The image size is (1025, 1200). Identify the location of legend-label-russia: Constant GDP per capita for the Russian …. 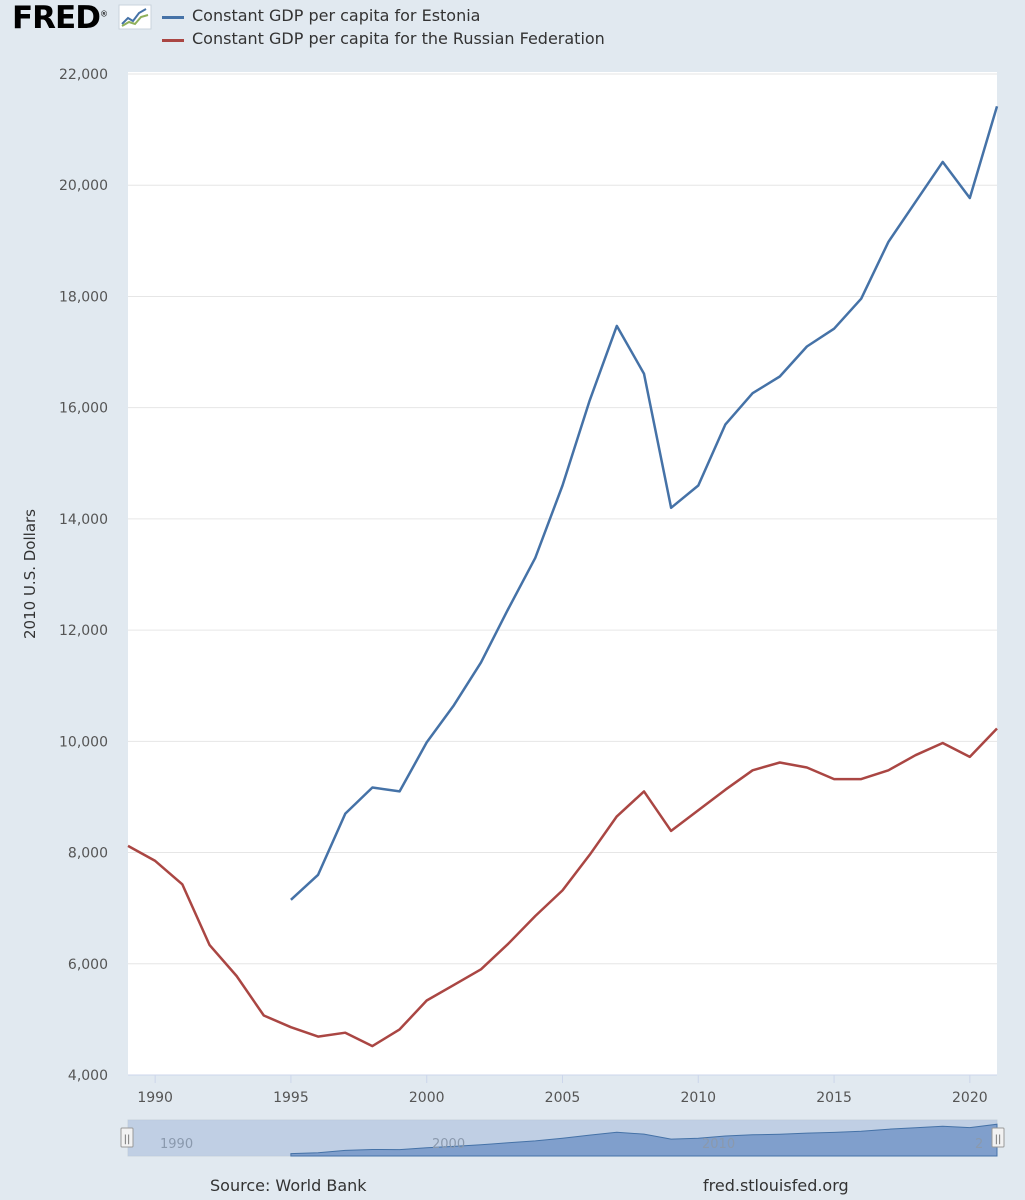
(398, 38).